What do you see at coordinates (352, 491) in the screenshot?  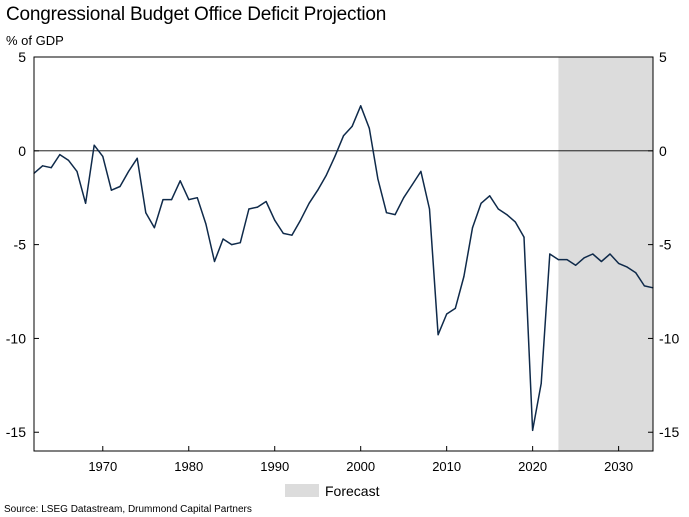 I see `legend-label-forecast: Forecast` at bounding box center [352, 491].